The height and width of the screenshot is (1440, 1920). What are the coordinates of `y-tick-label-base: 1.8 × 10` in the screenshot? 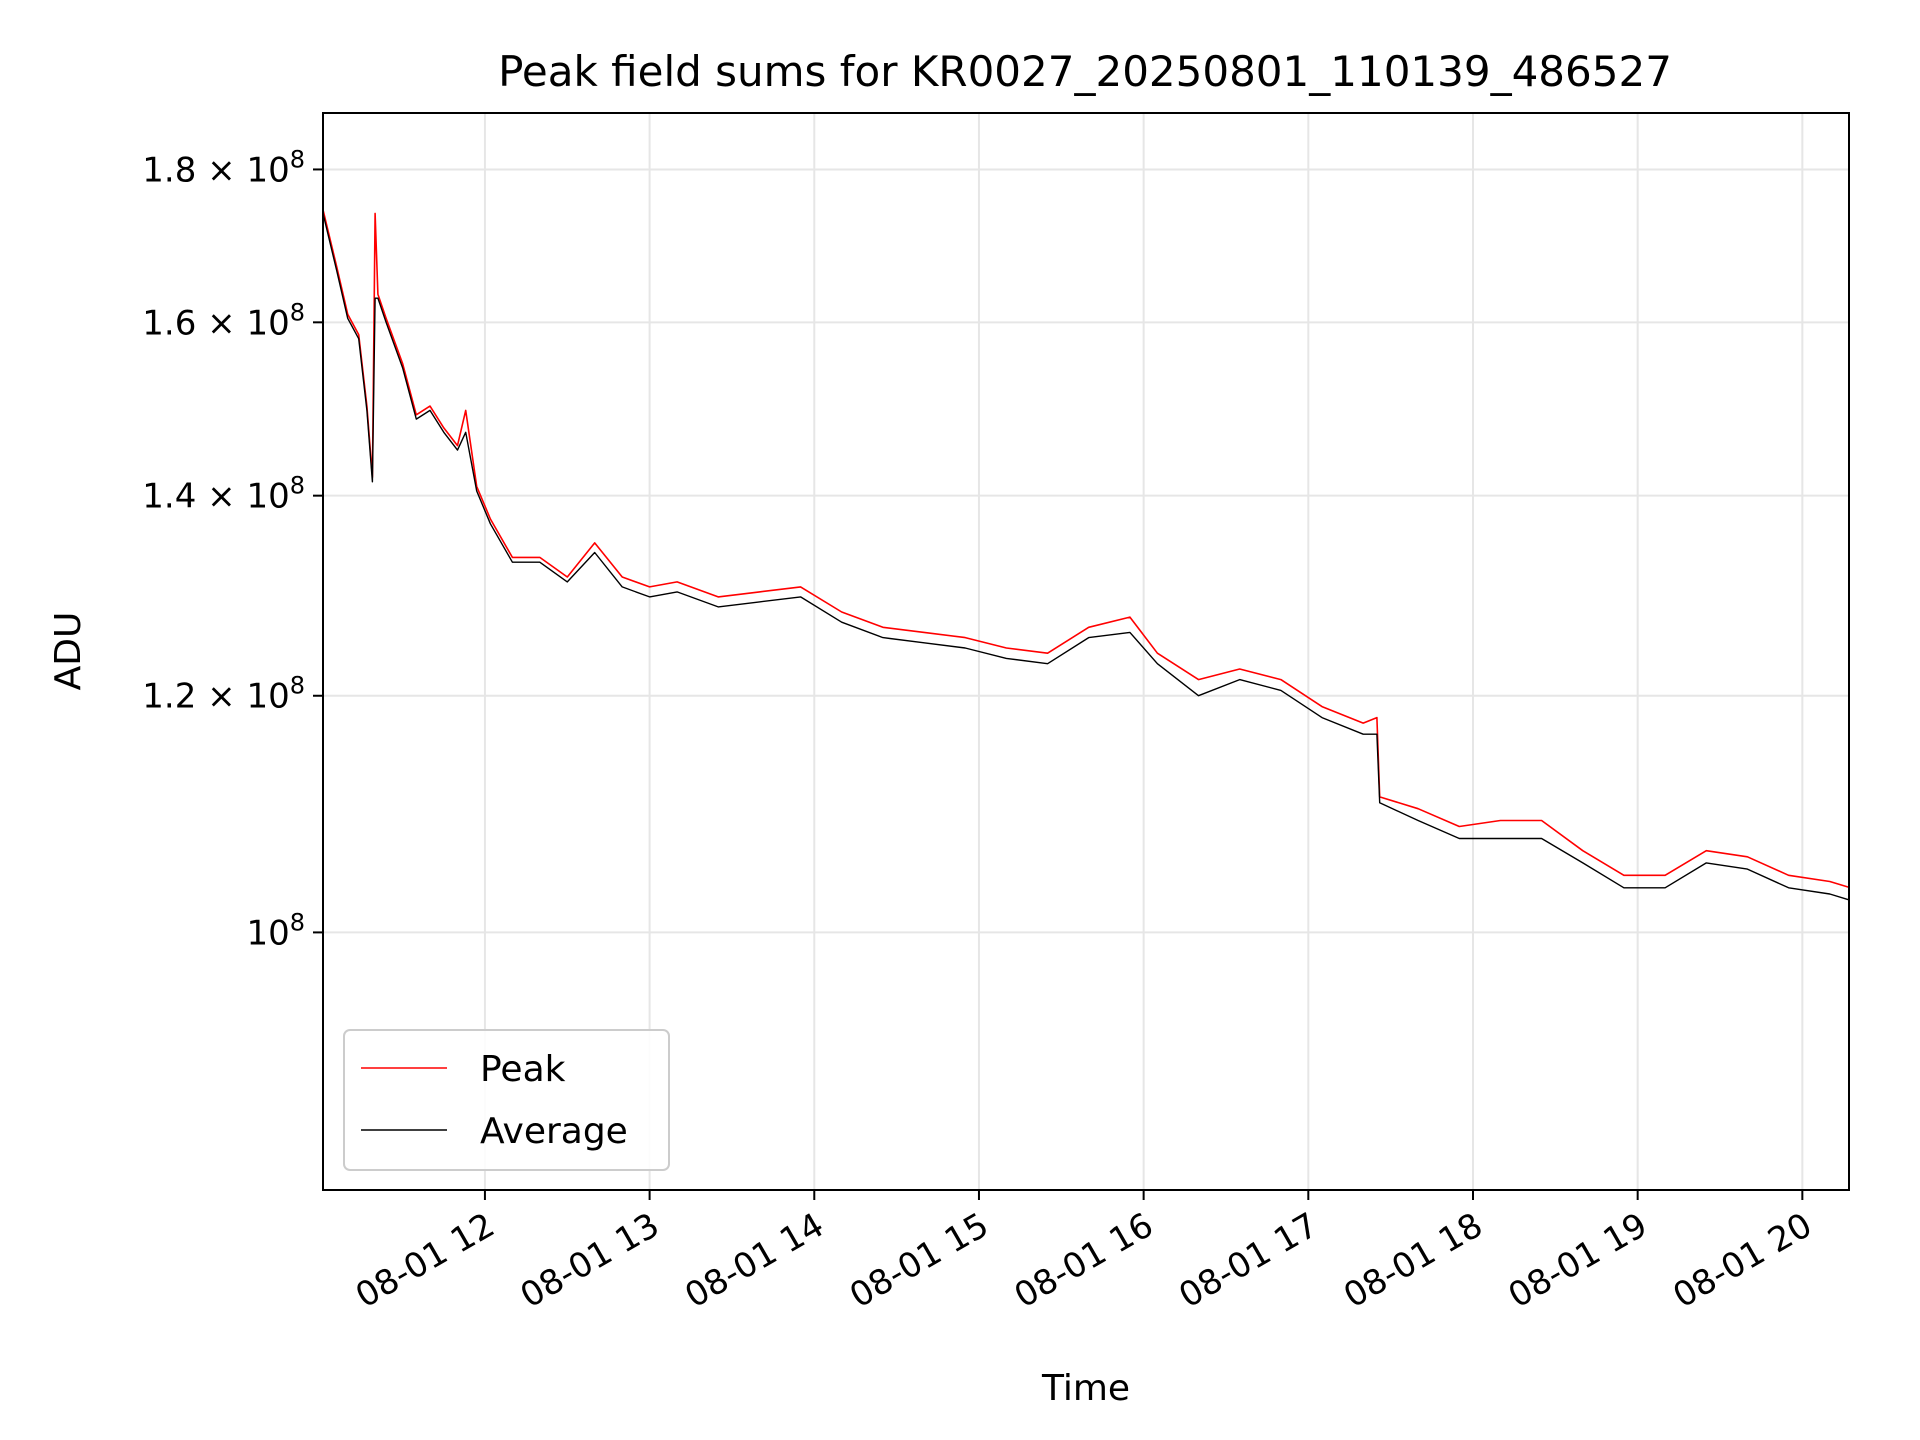 It's located at (215, 170).